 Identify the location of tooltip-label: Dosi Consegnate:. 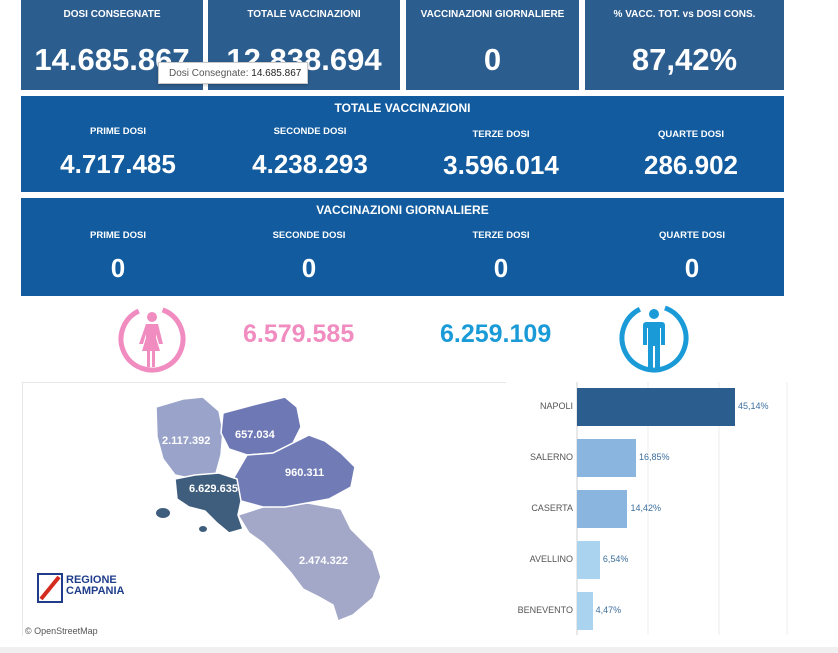
(209, 73).